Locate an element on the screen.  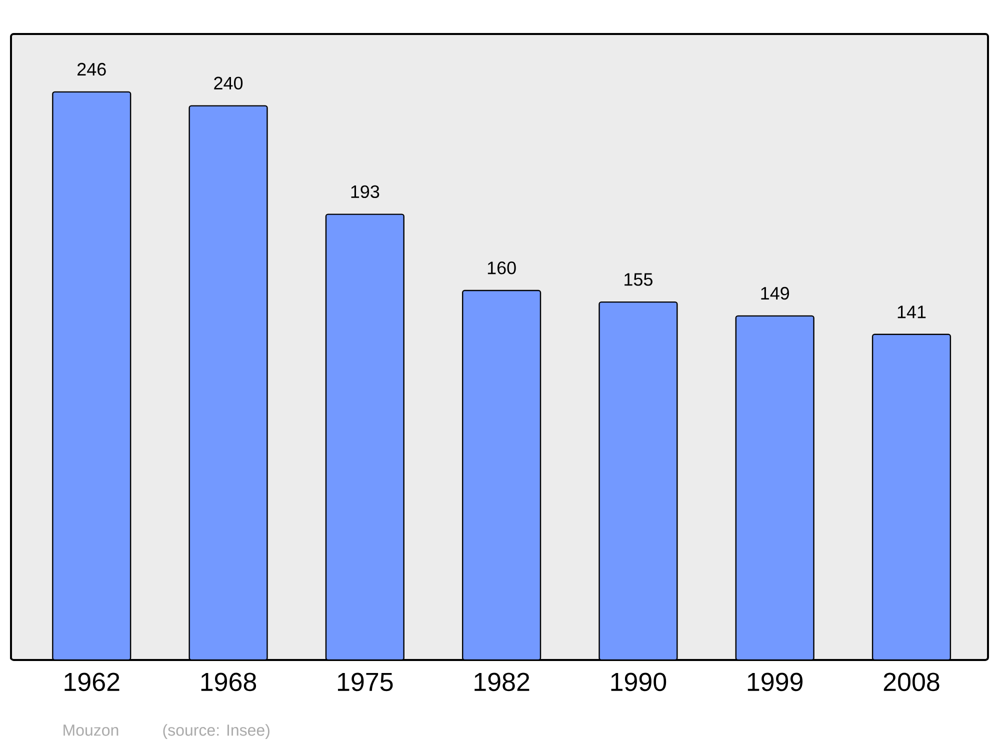
x-tick-label: 1968 is located at coordinates (228, 682).